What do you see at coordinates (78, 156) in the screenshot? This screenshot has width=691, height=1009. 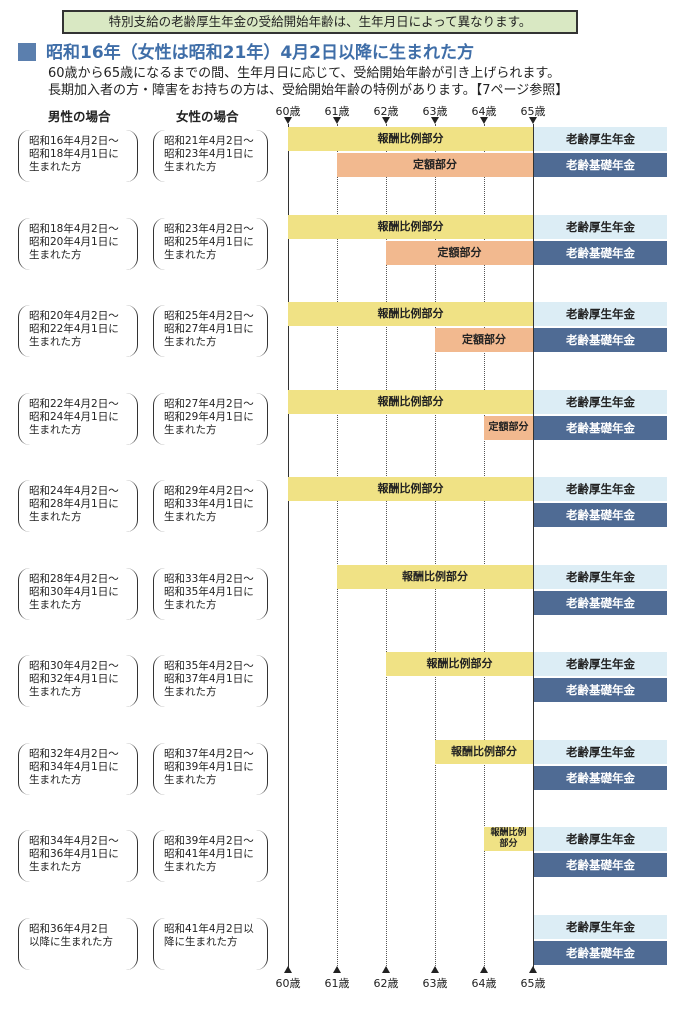 I see `birth-range-men: 昭和16年4月2日〜 昭和18年4月1日に 生まれた方` at bounding box center [78, 156].